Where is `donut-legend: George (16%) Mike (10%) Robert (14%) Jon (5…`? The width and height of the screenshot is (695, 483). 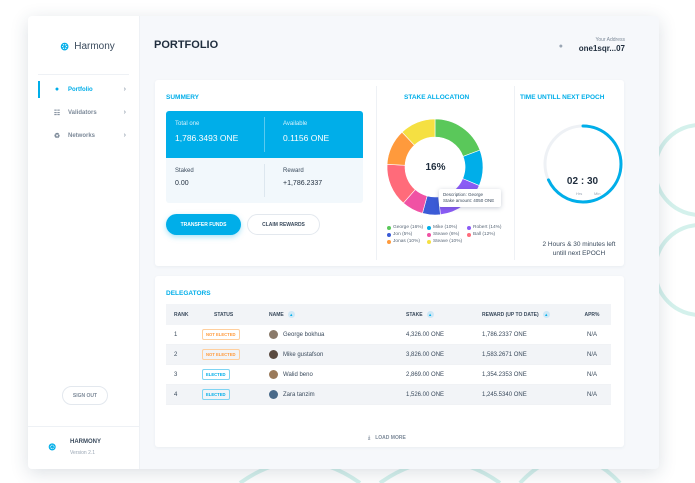
donut-legend: George (16%) Mike (10%) Robert (14%) Jon (5… is located at coordinates (447, 234).